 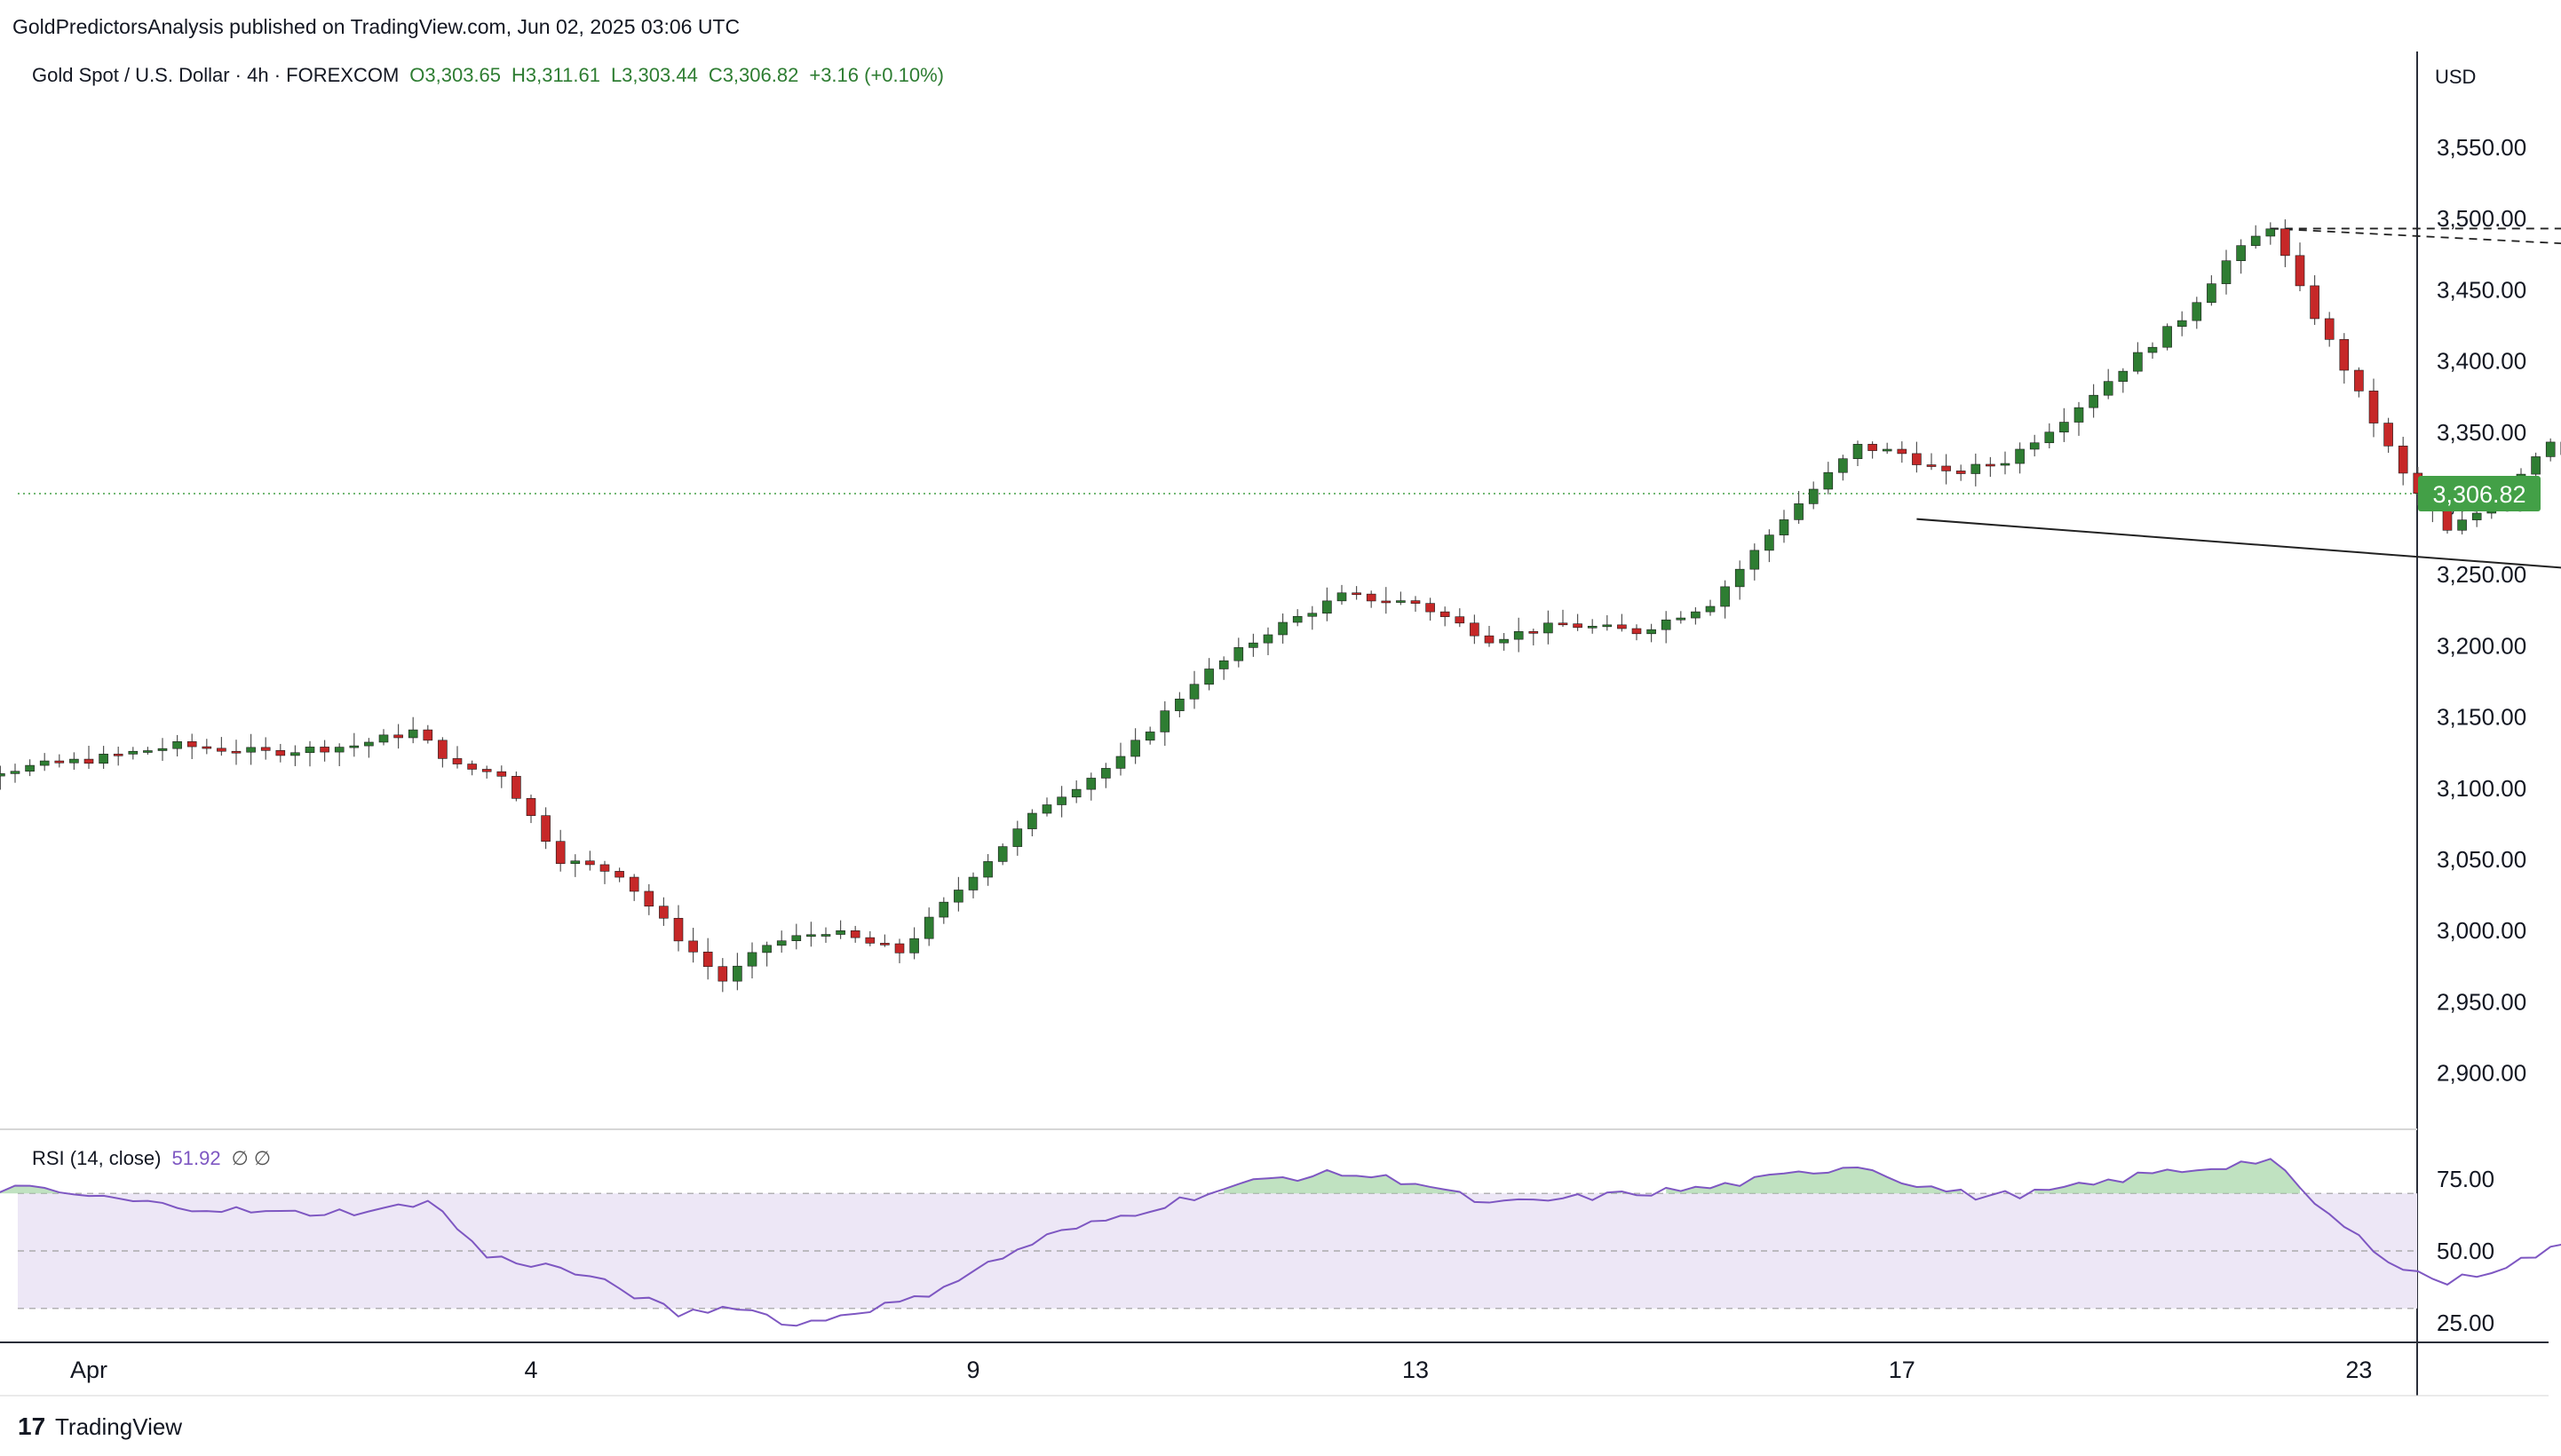 I want to click on last-price-tag, so click(x=2479, y=494).